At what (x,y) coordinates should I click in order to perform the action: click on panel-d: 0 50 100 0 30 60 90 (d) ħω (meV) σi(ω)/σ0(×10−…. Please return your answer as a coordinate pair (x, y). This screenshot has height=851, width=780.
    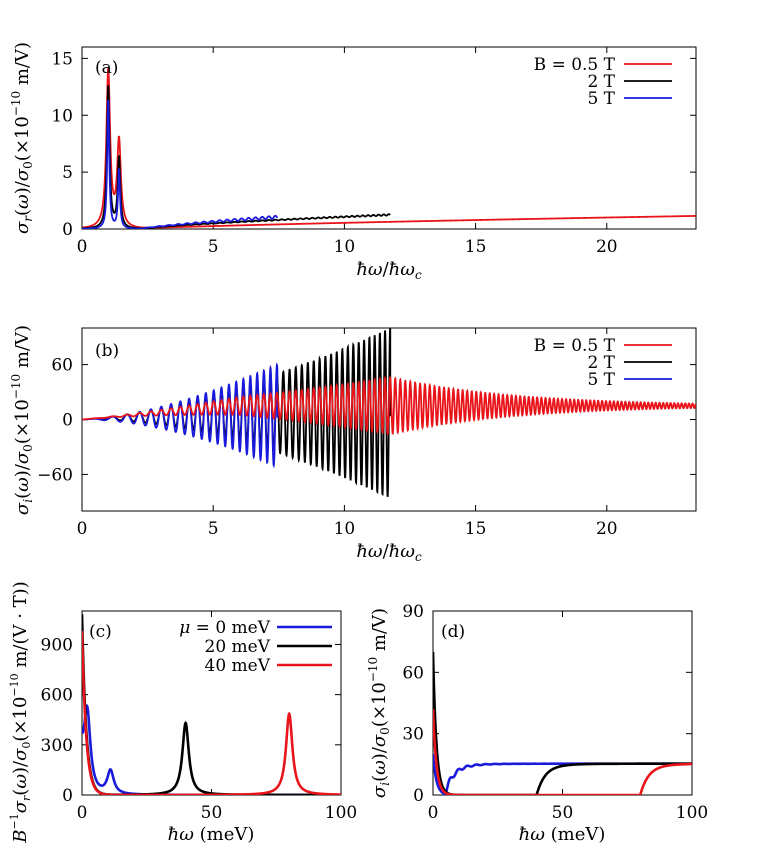
    Looking at the image, I should click on (537, 723).